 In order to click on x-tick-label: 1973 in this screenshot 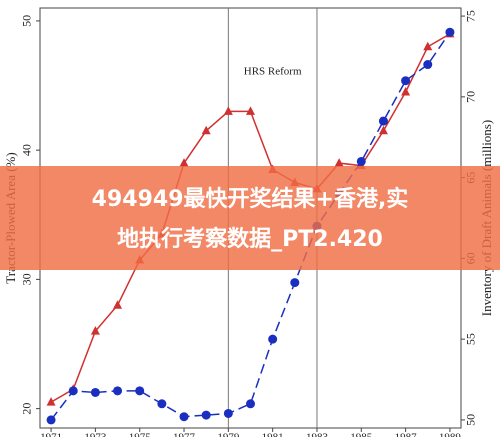, I will do `click(95, 434)`.